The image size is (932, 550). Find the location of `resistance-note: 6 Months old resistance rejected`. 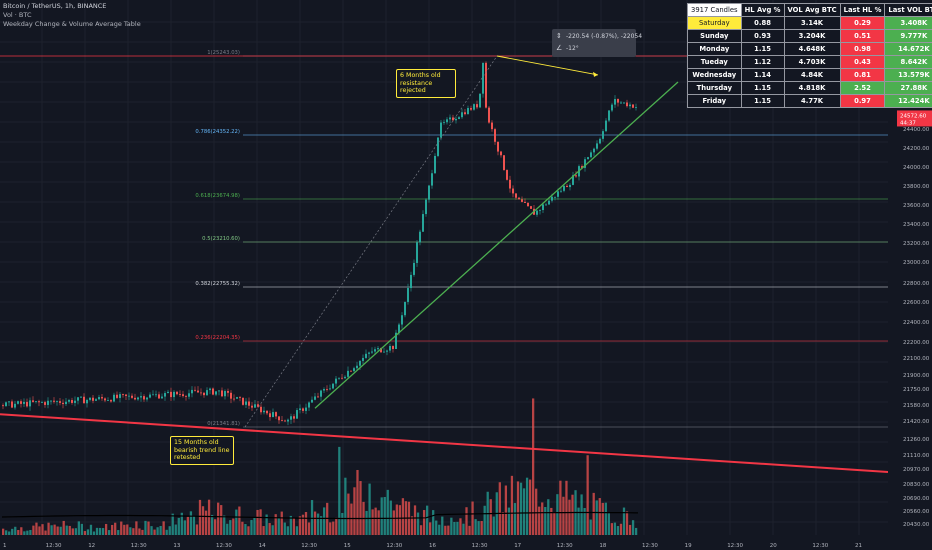

resistance-note: 6 Months old resistance rejected is located at coordinates (426, 83).